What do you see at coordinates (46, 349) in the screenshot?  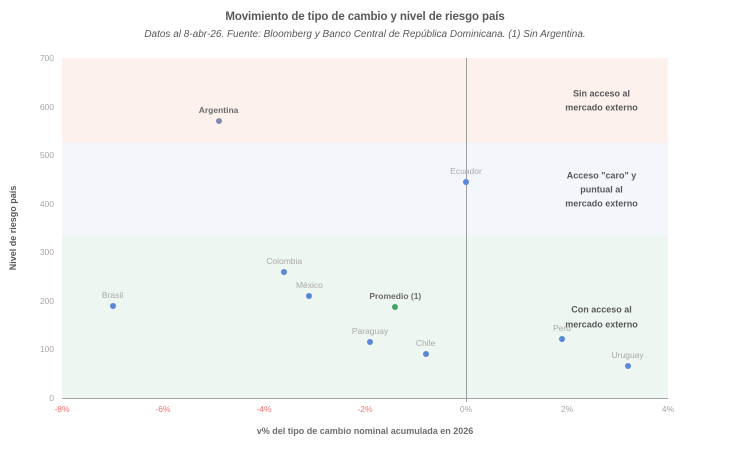 I see `y-tick-label: 100` at bounding box center [46, 349].